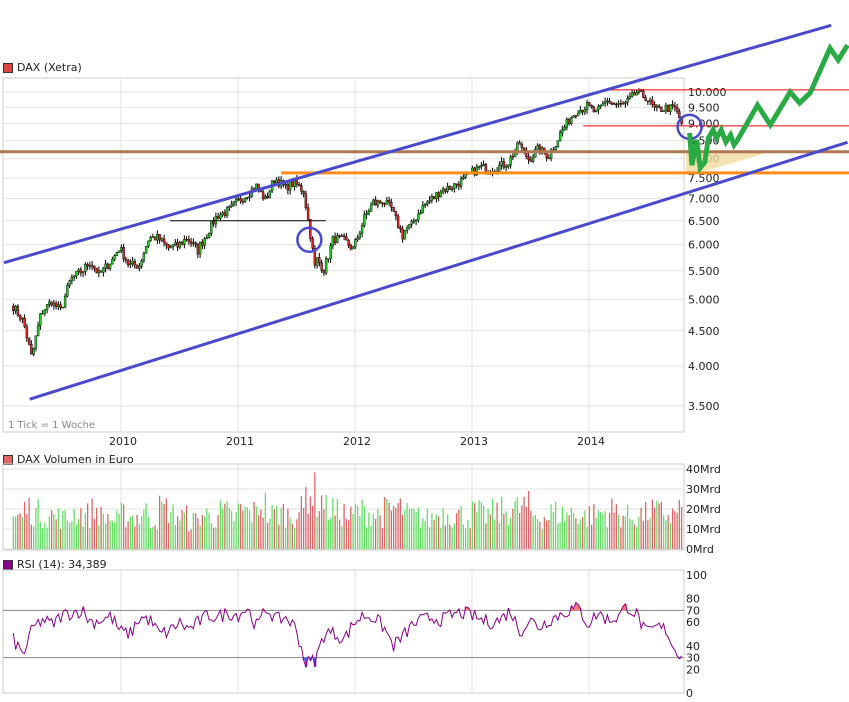  Describe the element at coordinates (700, 549) in the screenshot. I see `volume-tick-label: 0Mrd` at that location.